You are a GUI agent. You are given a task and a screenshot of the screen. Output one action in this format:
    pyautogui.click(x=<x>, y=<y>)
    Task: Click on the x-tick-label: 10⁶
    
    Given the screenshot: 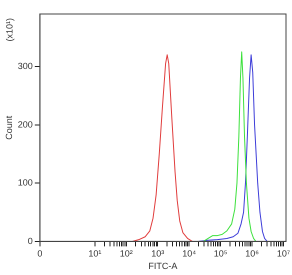 What is the action you would take?
    pyautogui.click(x=252, y=253)
    